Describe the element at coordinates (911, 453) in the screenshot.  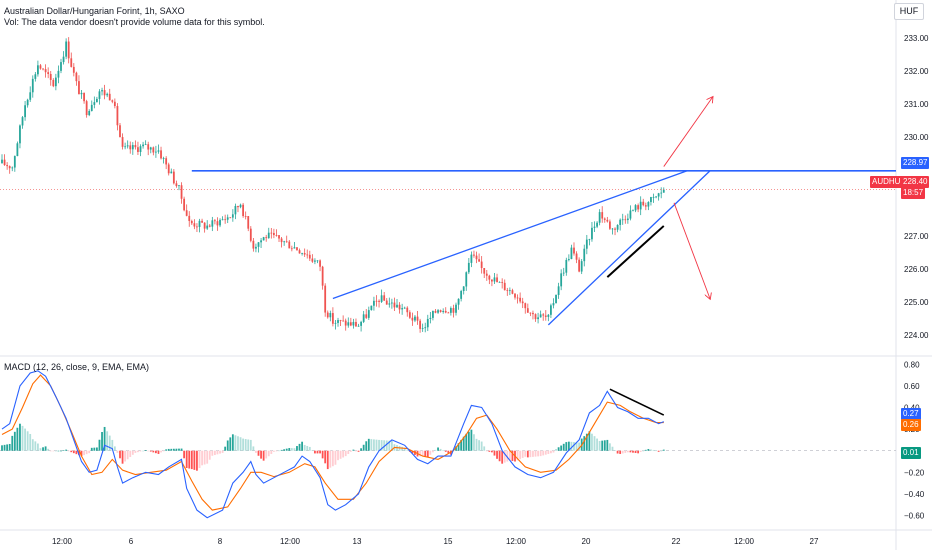
I see `histogram-value-badge: 0.01` at that location.